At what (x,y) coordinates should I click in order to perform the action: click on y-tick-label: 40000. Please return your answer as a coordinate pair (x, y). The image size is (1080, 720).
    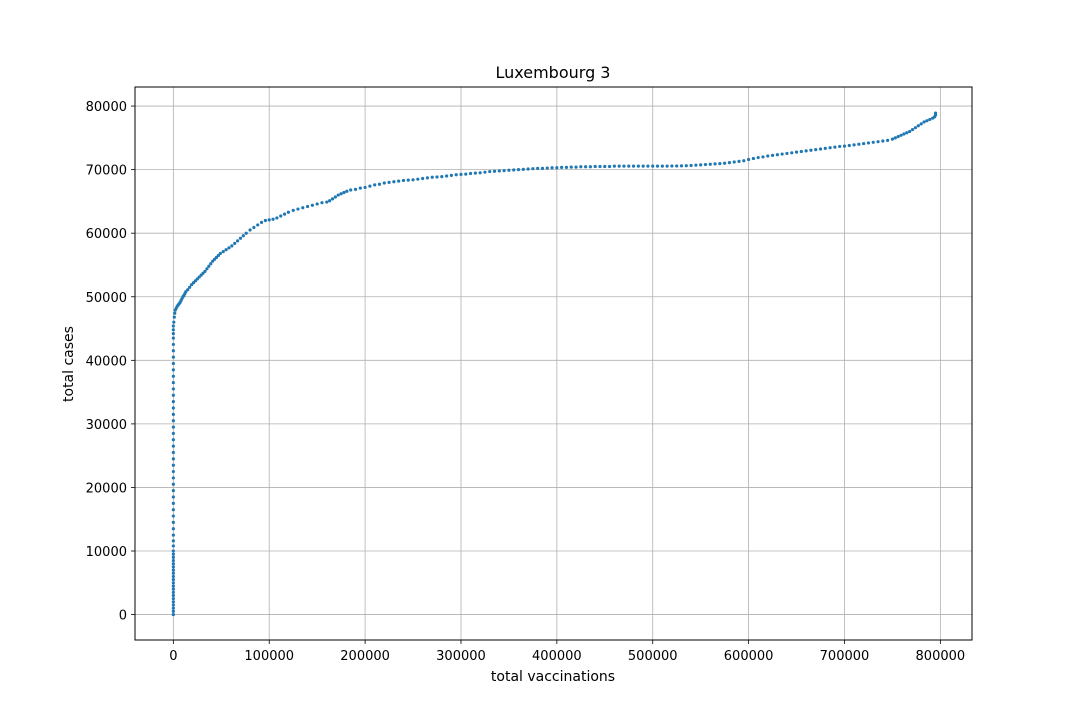
    Looking at the image, I should click on (106, 361).